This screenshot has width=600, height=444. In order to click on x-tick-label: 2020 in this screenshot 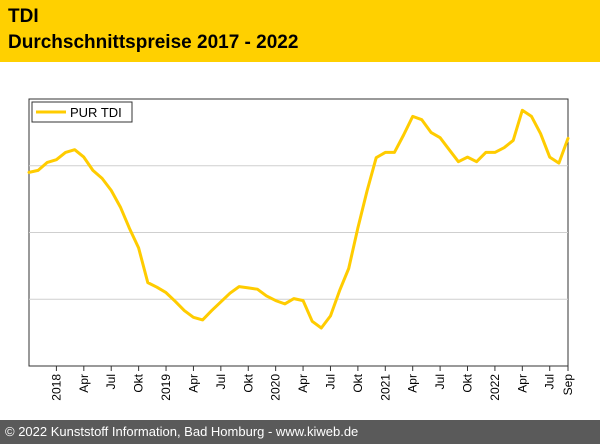, I will do `click(276, 387)`.